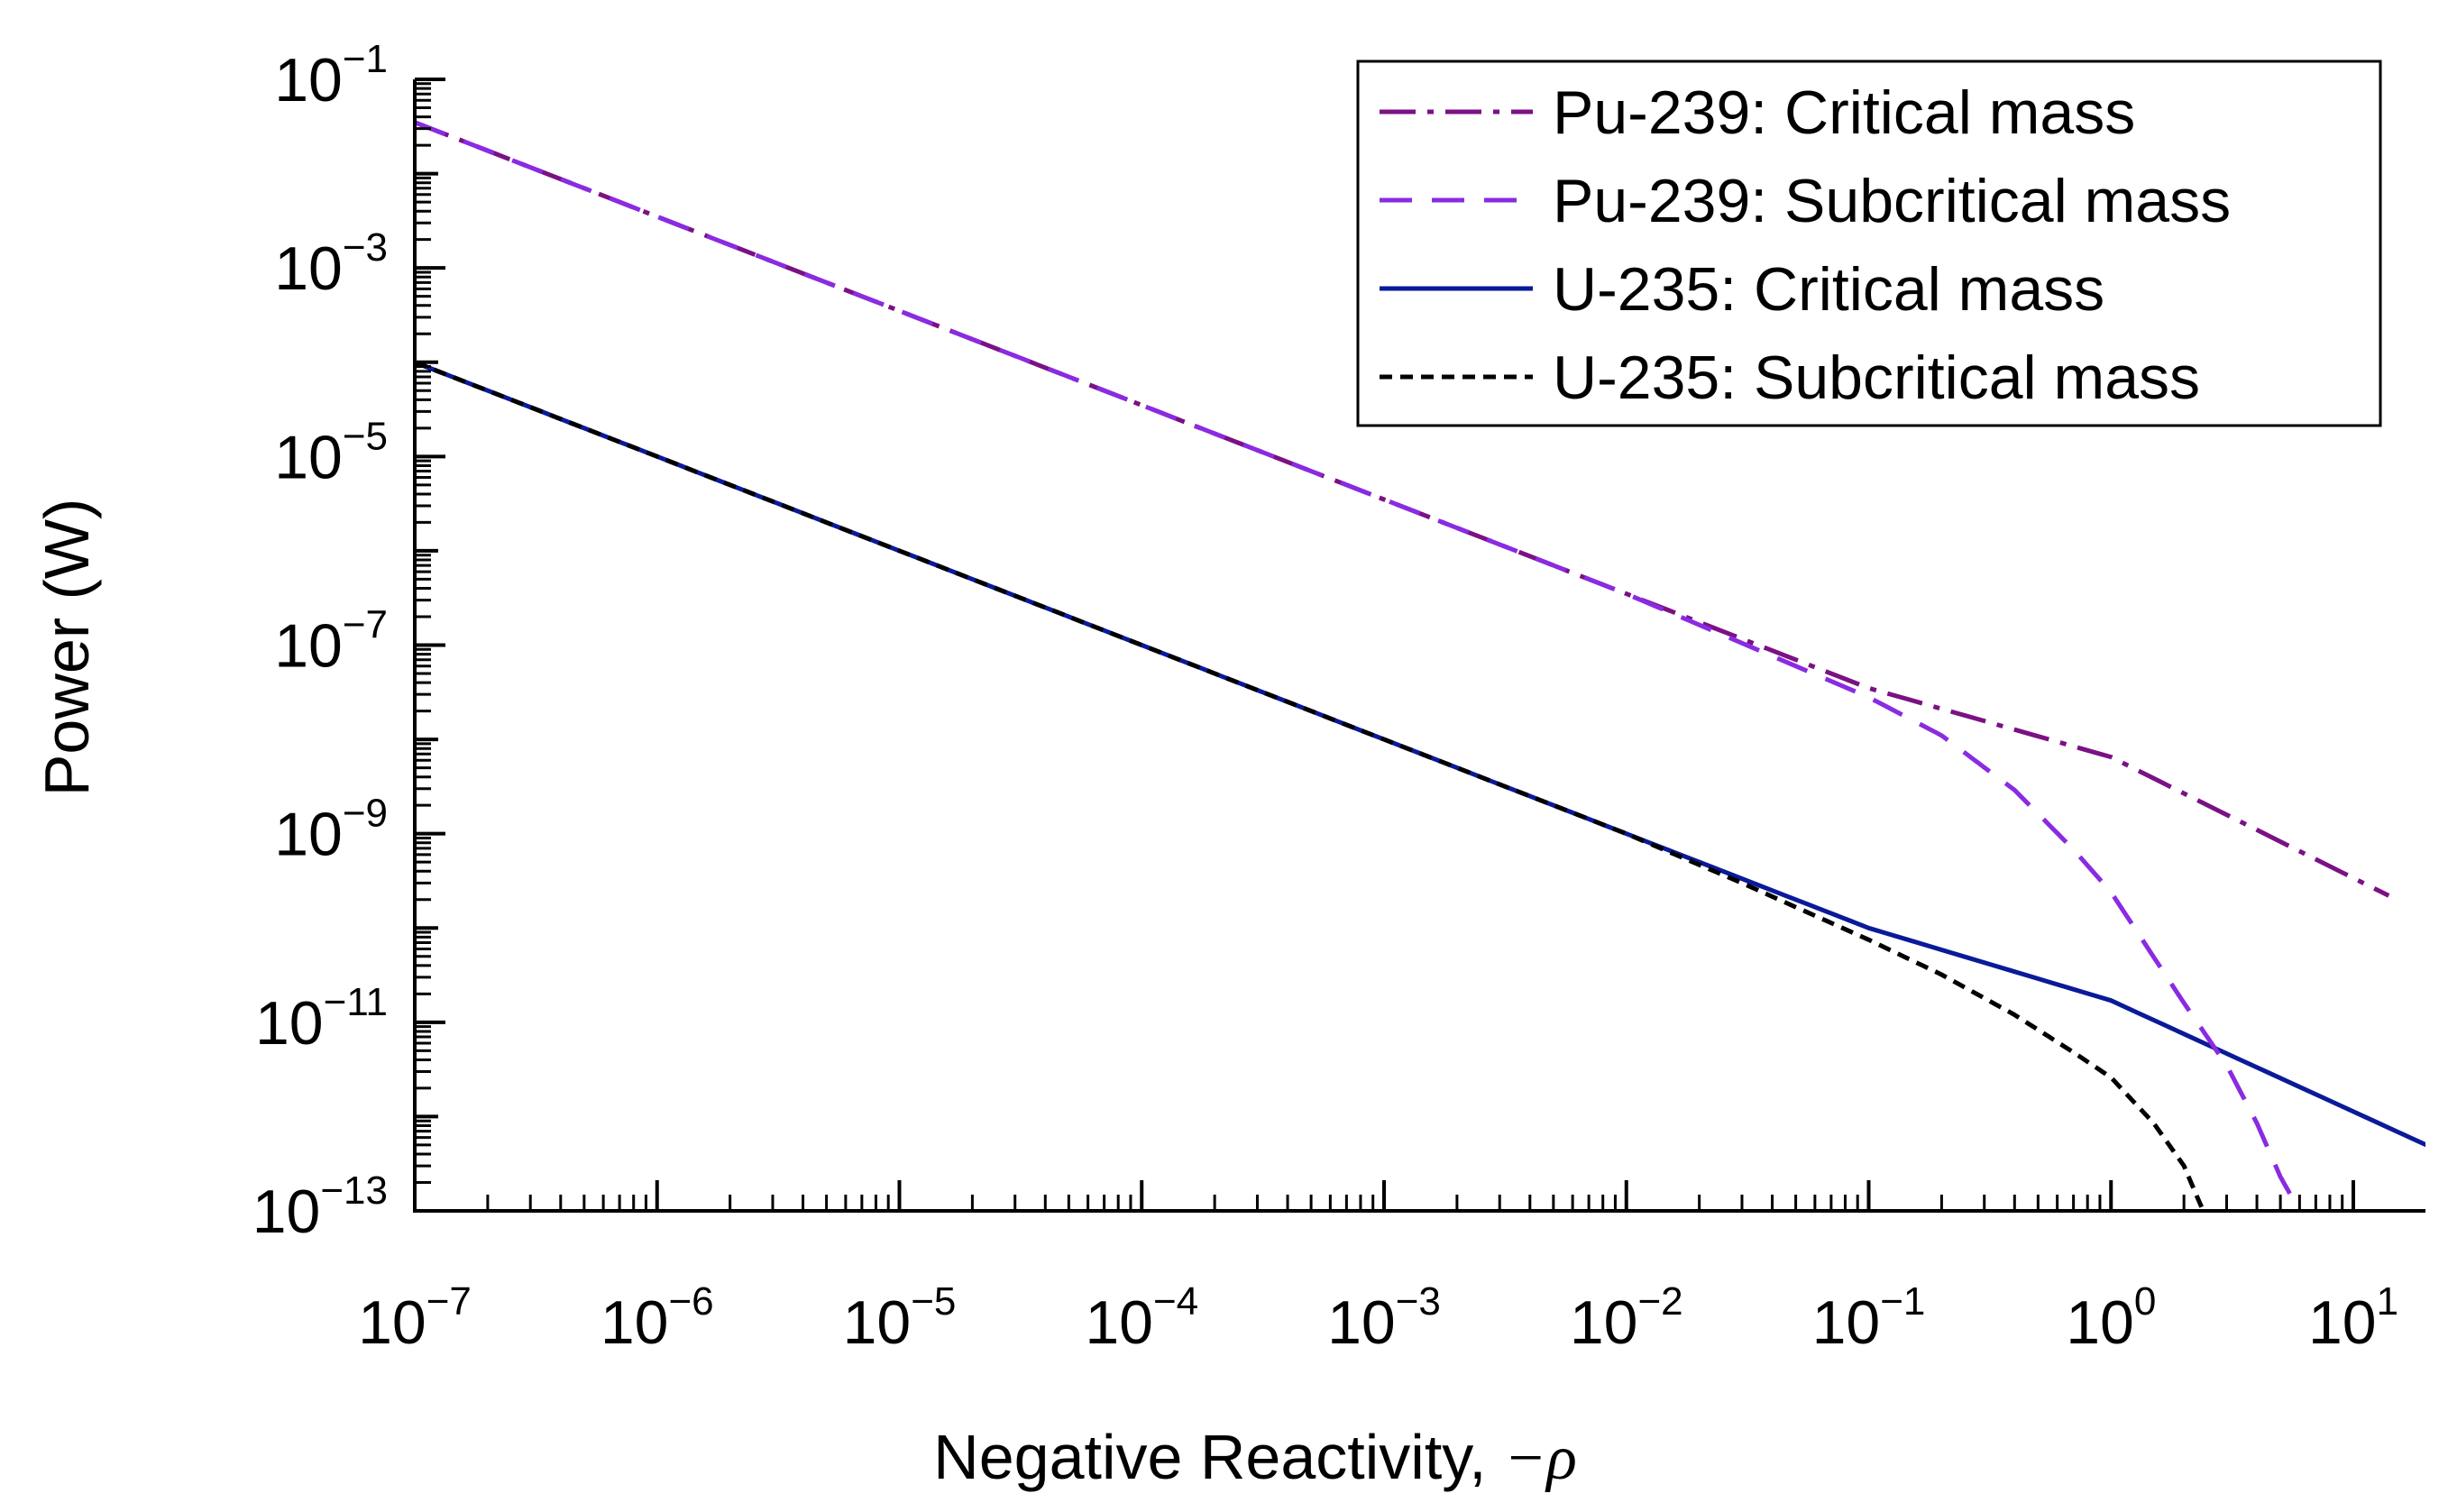 This screenshot has height=1512, width=2448. I want to click on x-axis-label-text: Negative Reactivity,, so click(1219, 1457).